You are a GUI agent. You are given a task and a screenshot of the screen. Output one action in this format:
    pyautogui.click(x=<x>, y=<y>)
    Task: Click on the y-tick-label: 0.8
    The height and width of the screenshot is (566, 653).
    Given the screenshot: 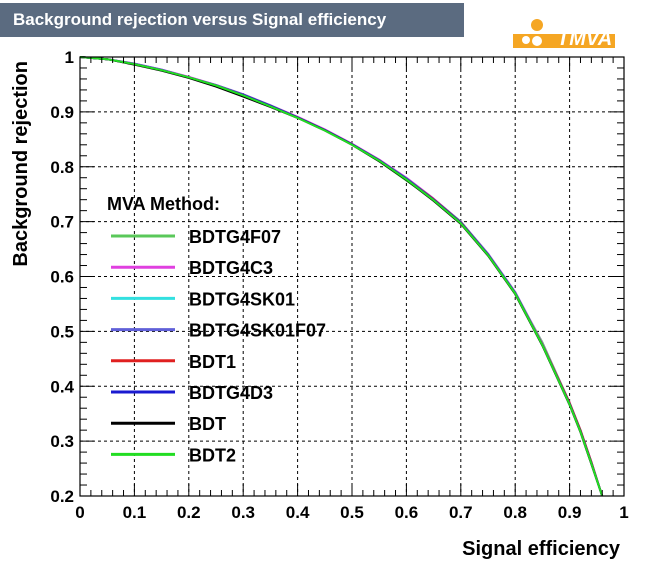 What is the action you would take?
    pyautogui.click(x=62, y=167)
    